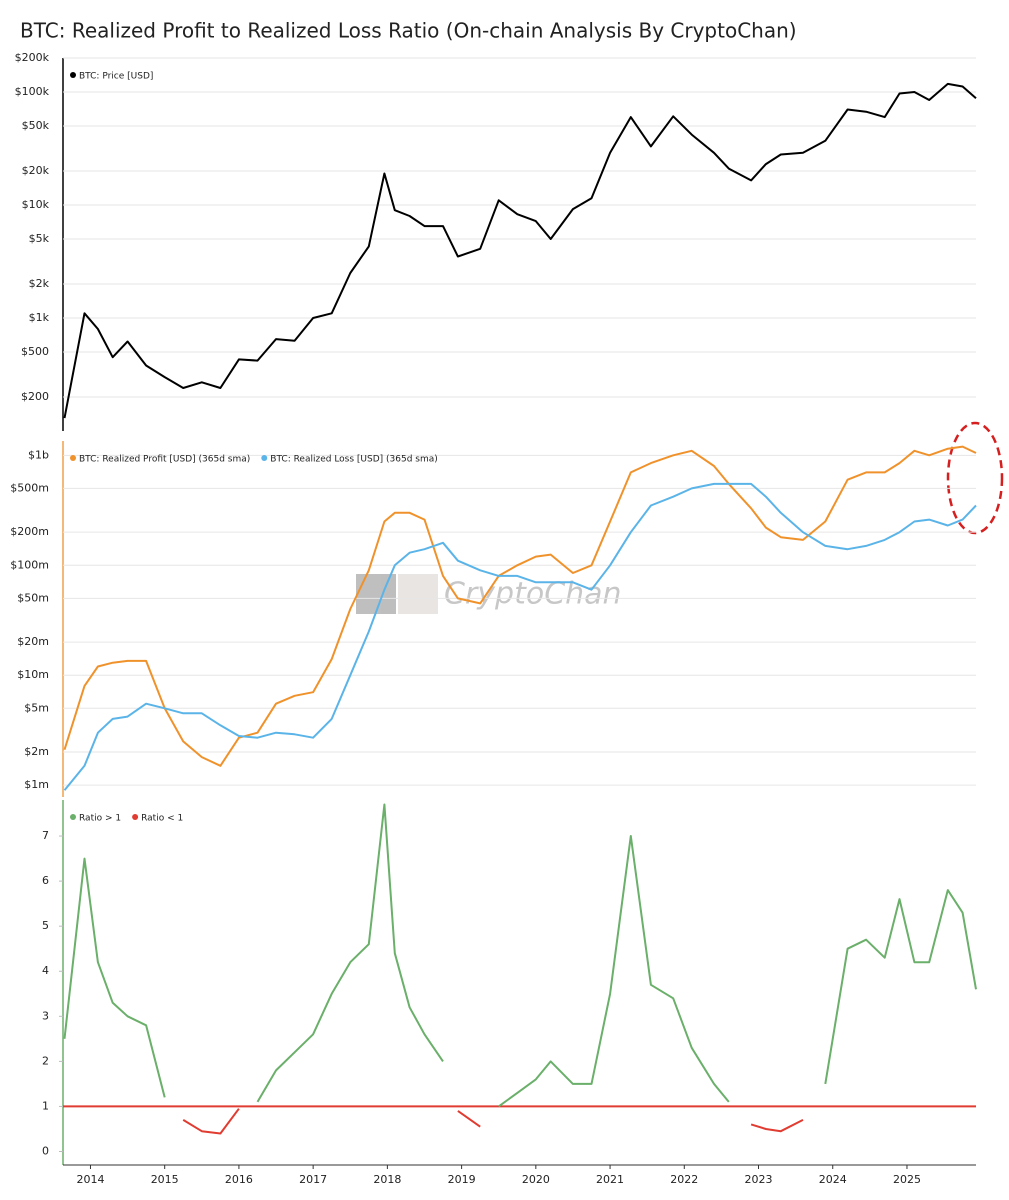 The image size is (1009, 1200). What do you see at coordinates (759, 1179) in the screenshot?
I see `x-tick-label: 2023` at bounding box center [759, 1179].